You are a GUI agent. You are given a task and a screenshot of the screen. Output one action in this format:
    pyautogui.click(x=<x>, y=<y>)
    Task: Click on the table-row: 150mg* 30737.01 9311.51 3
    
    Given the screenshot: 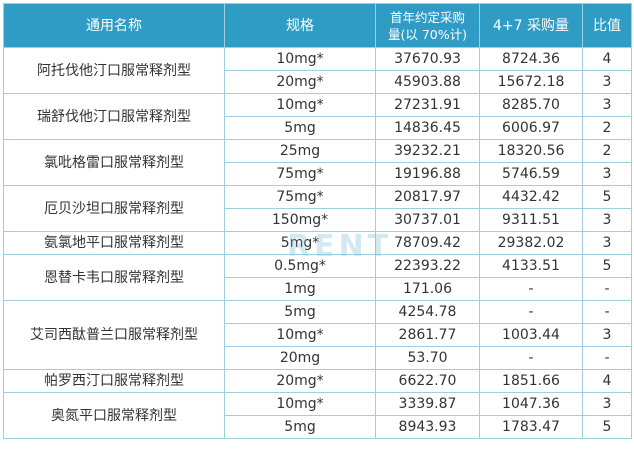 What is the action you would take?
    pyautogui.click(x=318, y=220)
    